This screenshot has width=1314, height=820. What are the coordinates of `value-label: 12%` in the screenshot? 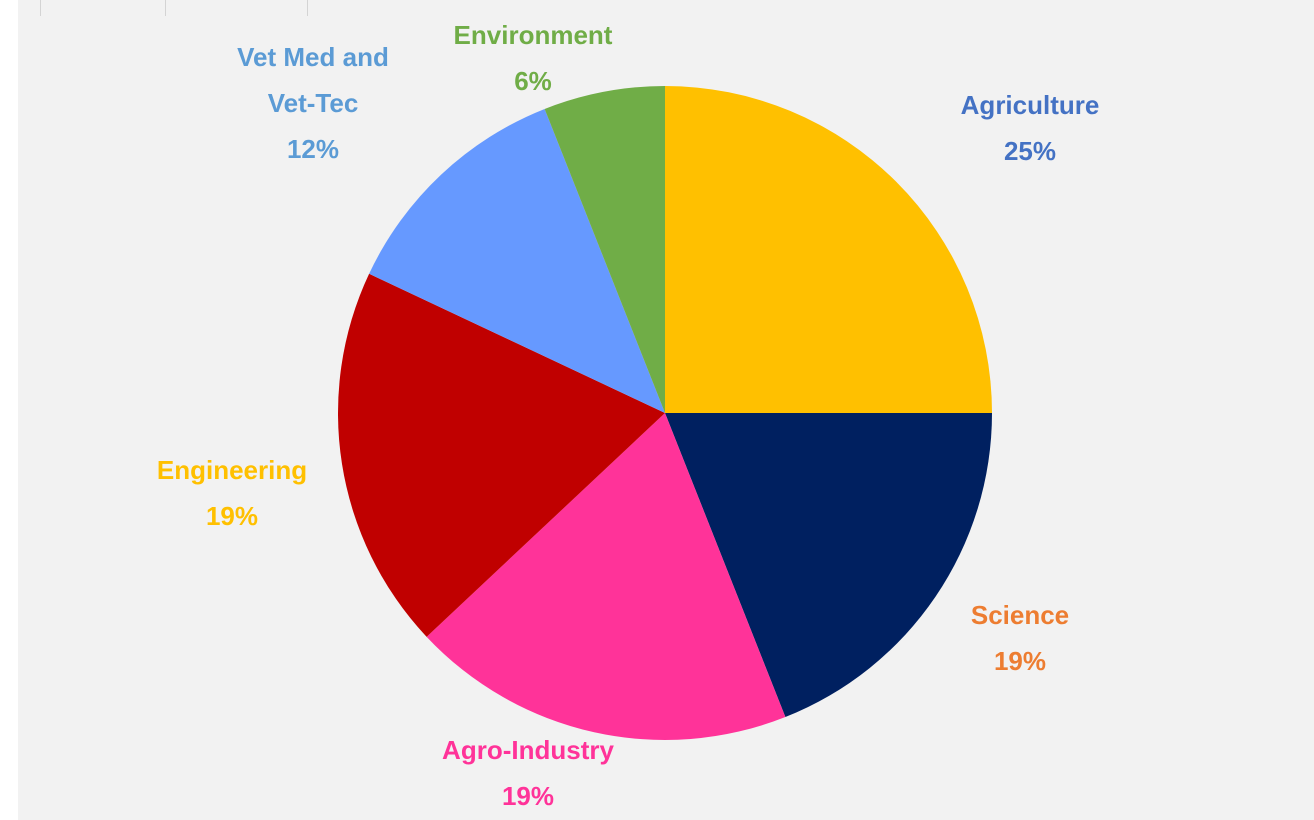 It's located at (313, 149).